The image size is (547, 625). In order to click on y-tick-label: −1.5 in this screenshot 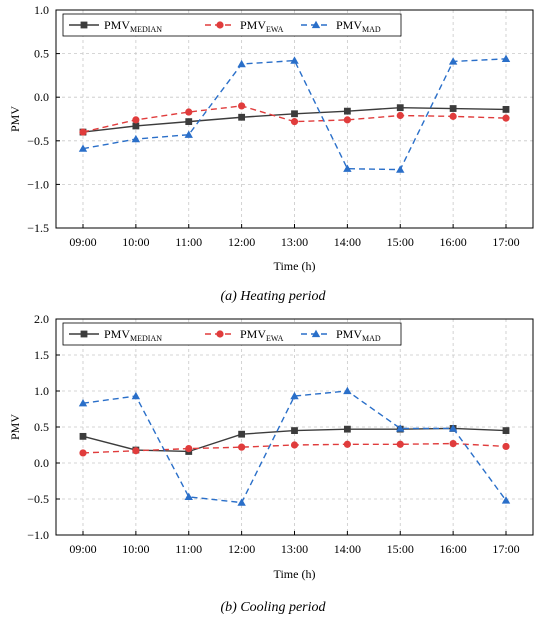, I will do `click(38, 228)`.